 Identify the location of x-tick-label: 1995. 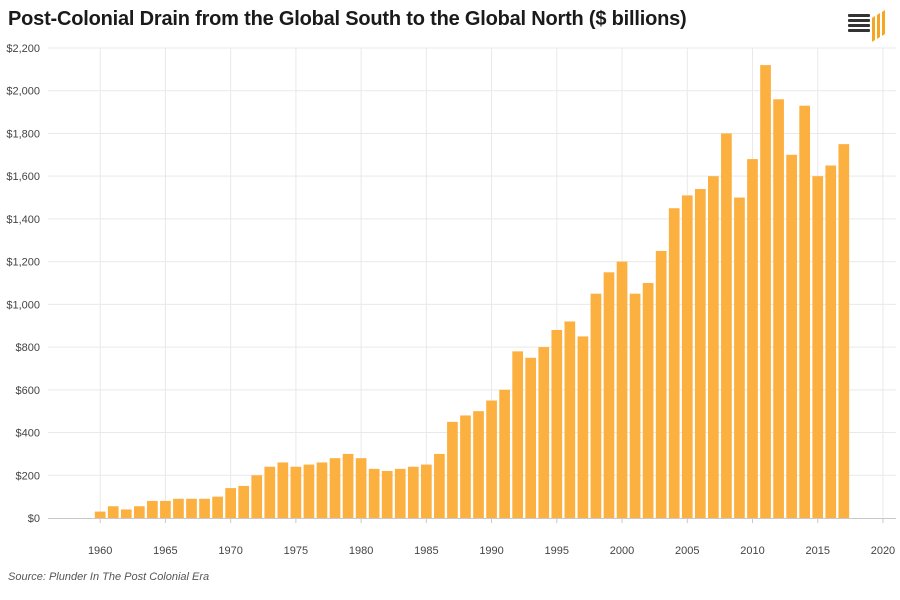
(557, 551).